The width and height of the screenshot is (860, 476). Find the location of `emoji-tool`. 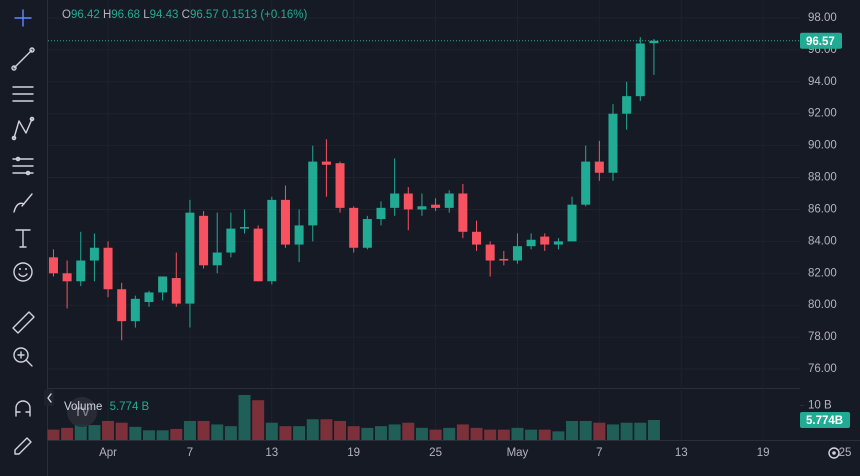

emoji-tool is located at coordinates (23, 272).